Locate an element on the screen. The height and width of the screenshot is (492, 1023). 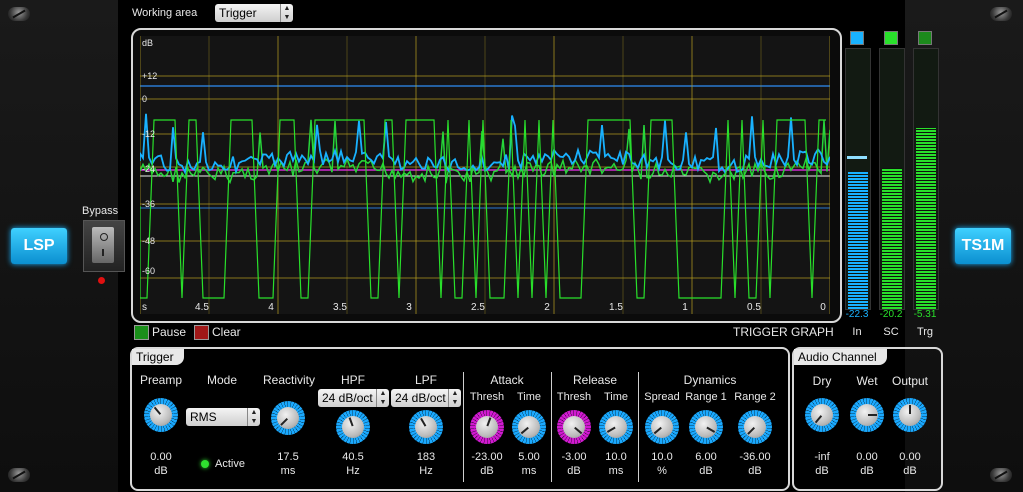
dry-value: -inf is located at coordinates (822, 457).